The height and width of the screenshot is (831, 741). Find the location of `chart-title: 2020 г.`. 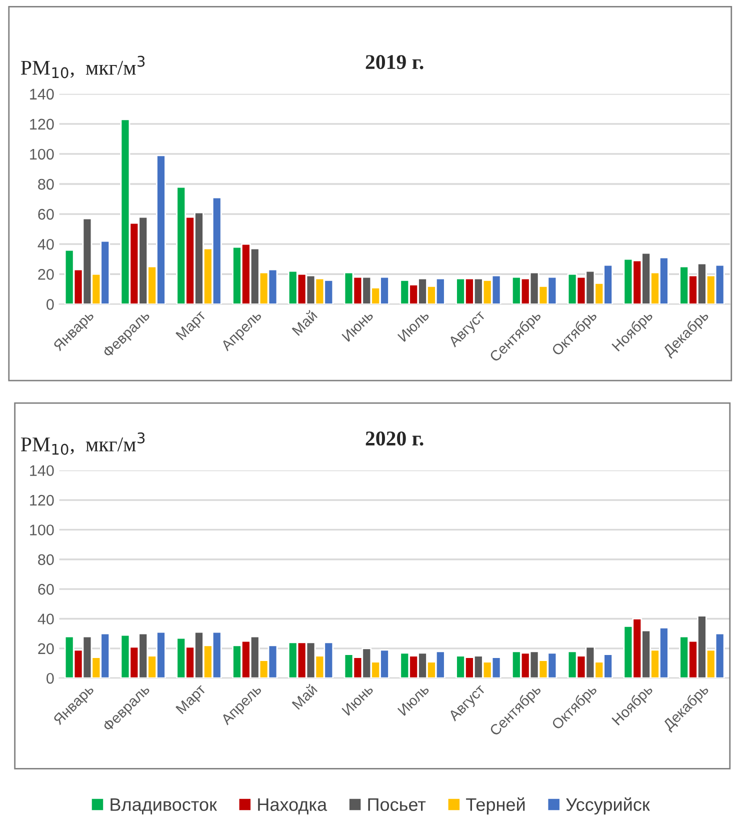

chart-title: 2020 г. is located at coordinates (395, 438).